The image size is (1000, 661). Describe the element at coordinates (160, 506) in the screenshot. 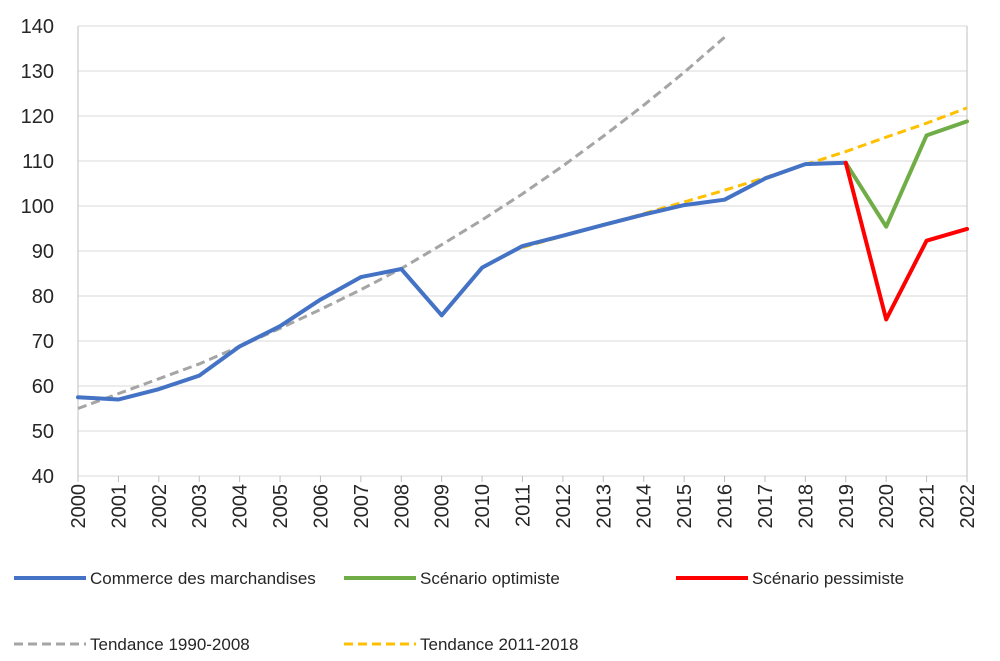

I see `x-tick-label: 2002` at that location.